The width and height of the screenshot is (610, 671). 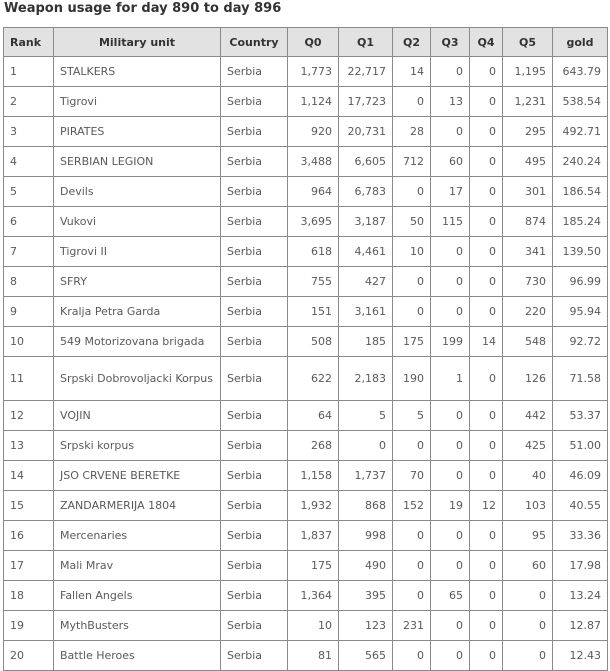 I want to click on cell-q1: 2,183, so click(x=365, y=378).